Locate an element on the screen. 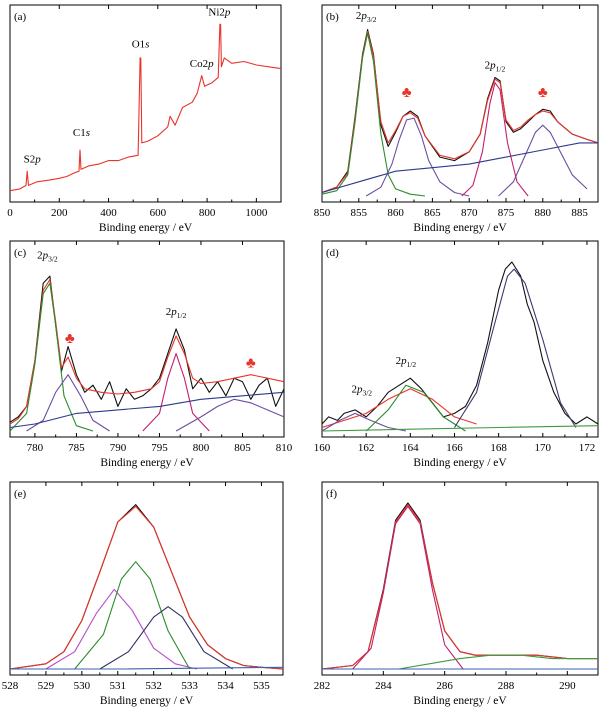 The height and width of the screenshot is (714, 605). x-tick-label: 875 is located at coordinates (506, 213).